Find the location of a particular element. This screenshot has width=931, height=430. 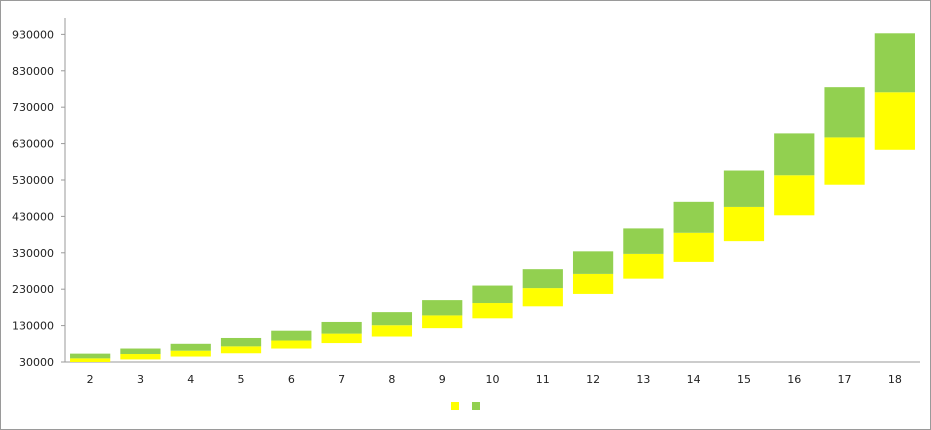

y-tick-label: 130000 is located at coordinates (33, 326).